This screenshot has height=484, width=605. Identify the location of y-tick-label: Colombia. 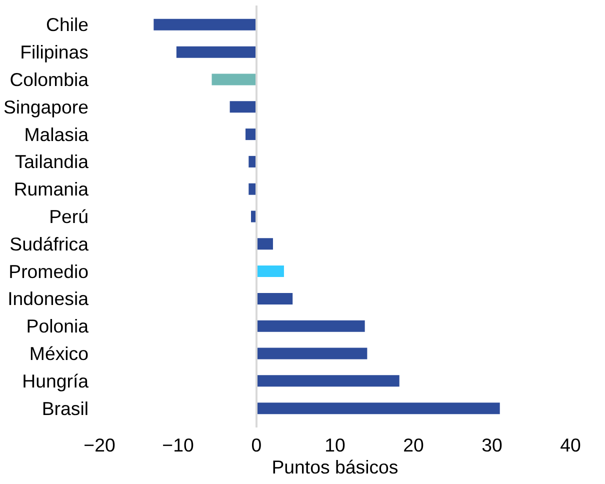
(50, 79).